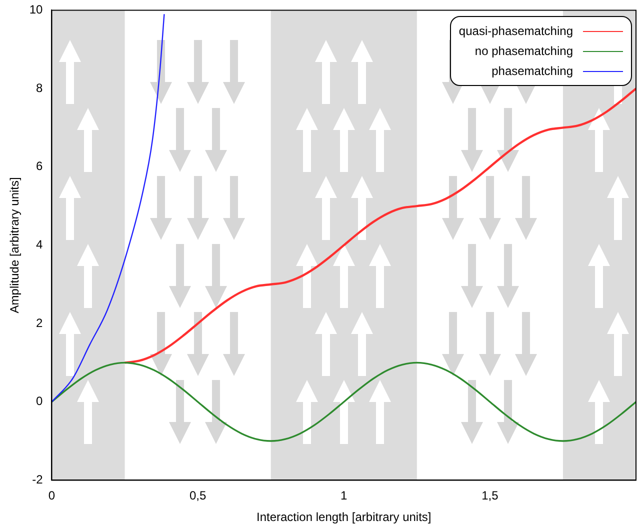 This screenshot has height=529, width=638. I want to click on x-tick-label: 1, so click(344, 495).